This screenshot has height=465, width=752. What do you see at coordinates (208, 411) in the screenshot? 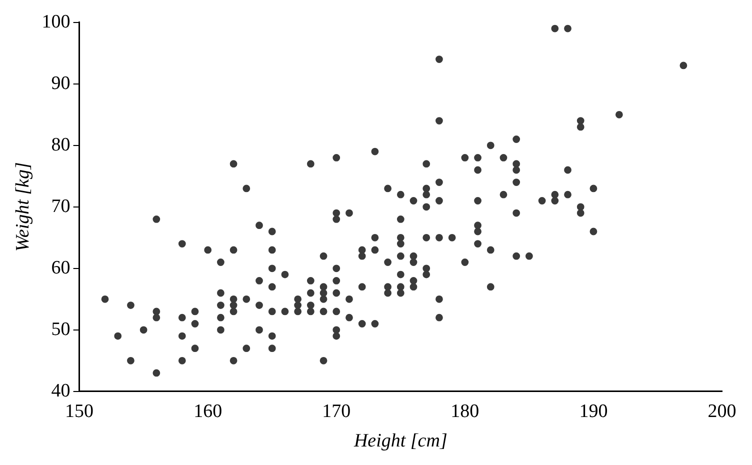
I see `x-tick-label: 160` at bounding box center [208, 411].